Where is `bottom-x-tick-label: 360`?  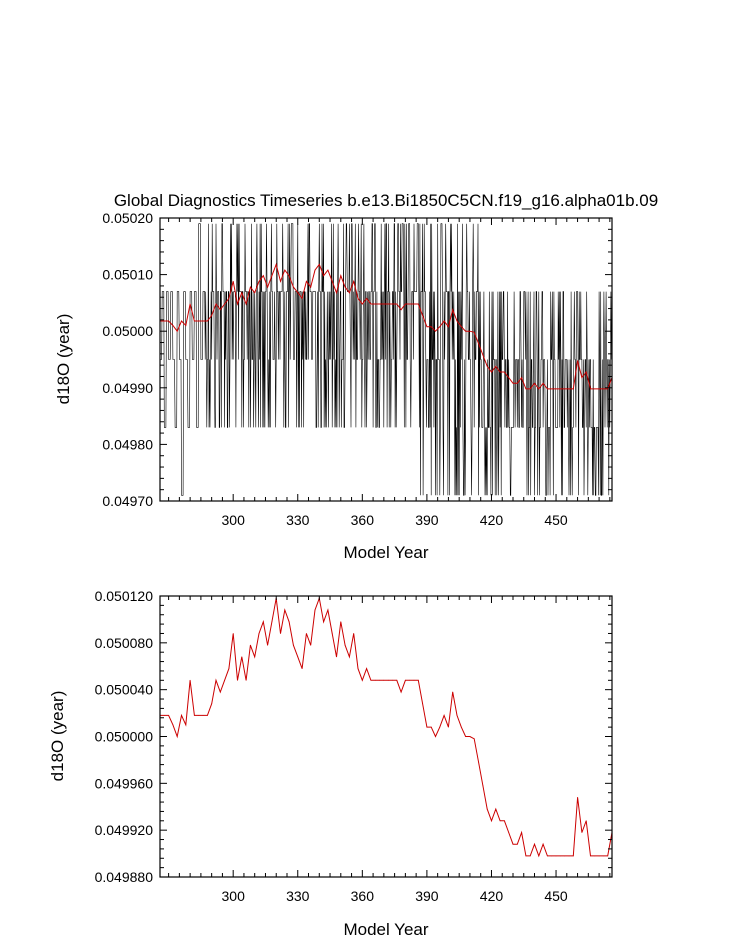
bottom-x-tick-label: 360 is located at coordinates (363, 896).